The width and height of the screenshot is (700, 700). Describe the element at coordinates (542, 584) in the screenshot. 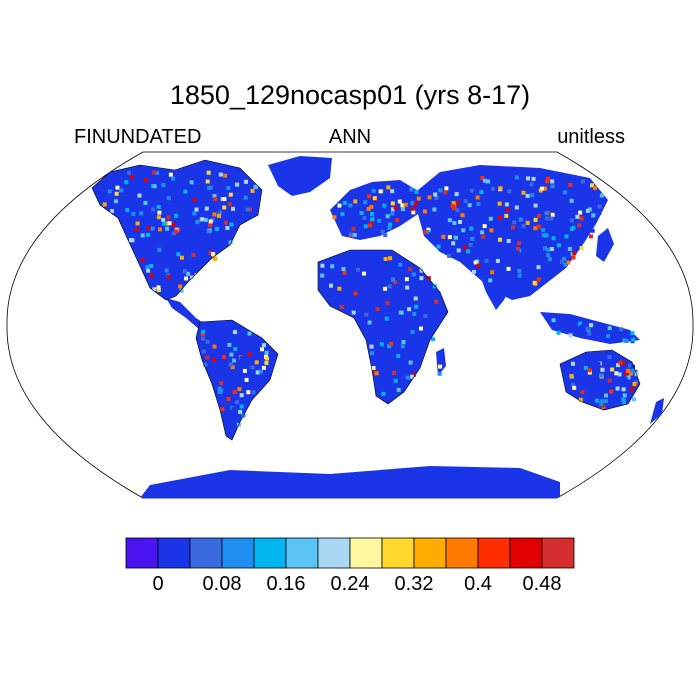

I see `colorbar-tick-label: 0.48` at that location.